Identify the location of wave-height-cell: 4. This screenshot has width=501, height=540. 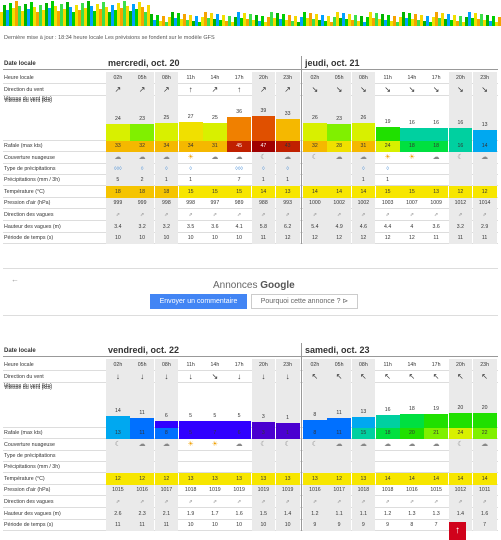
(412, 227).